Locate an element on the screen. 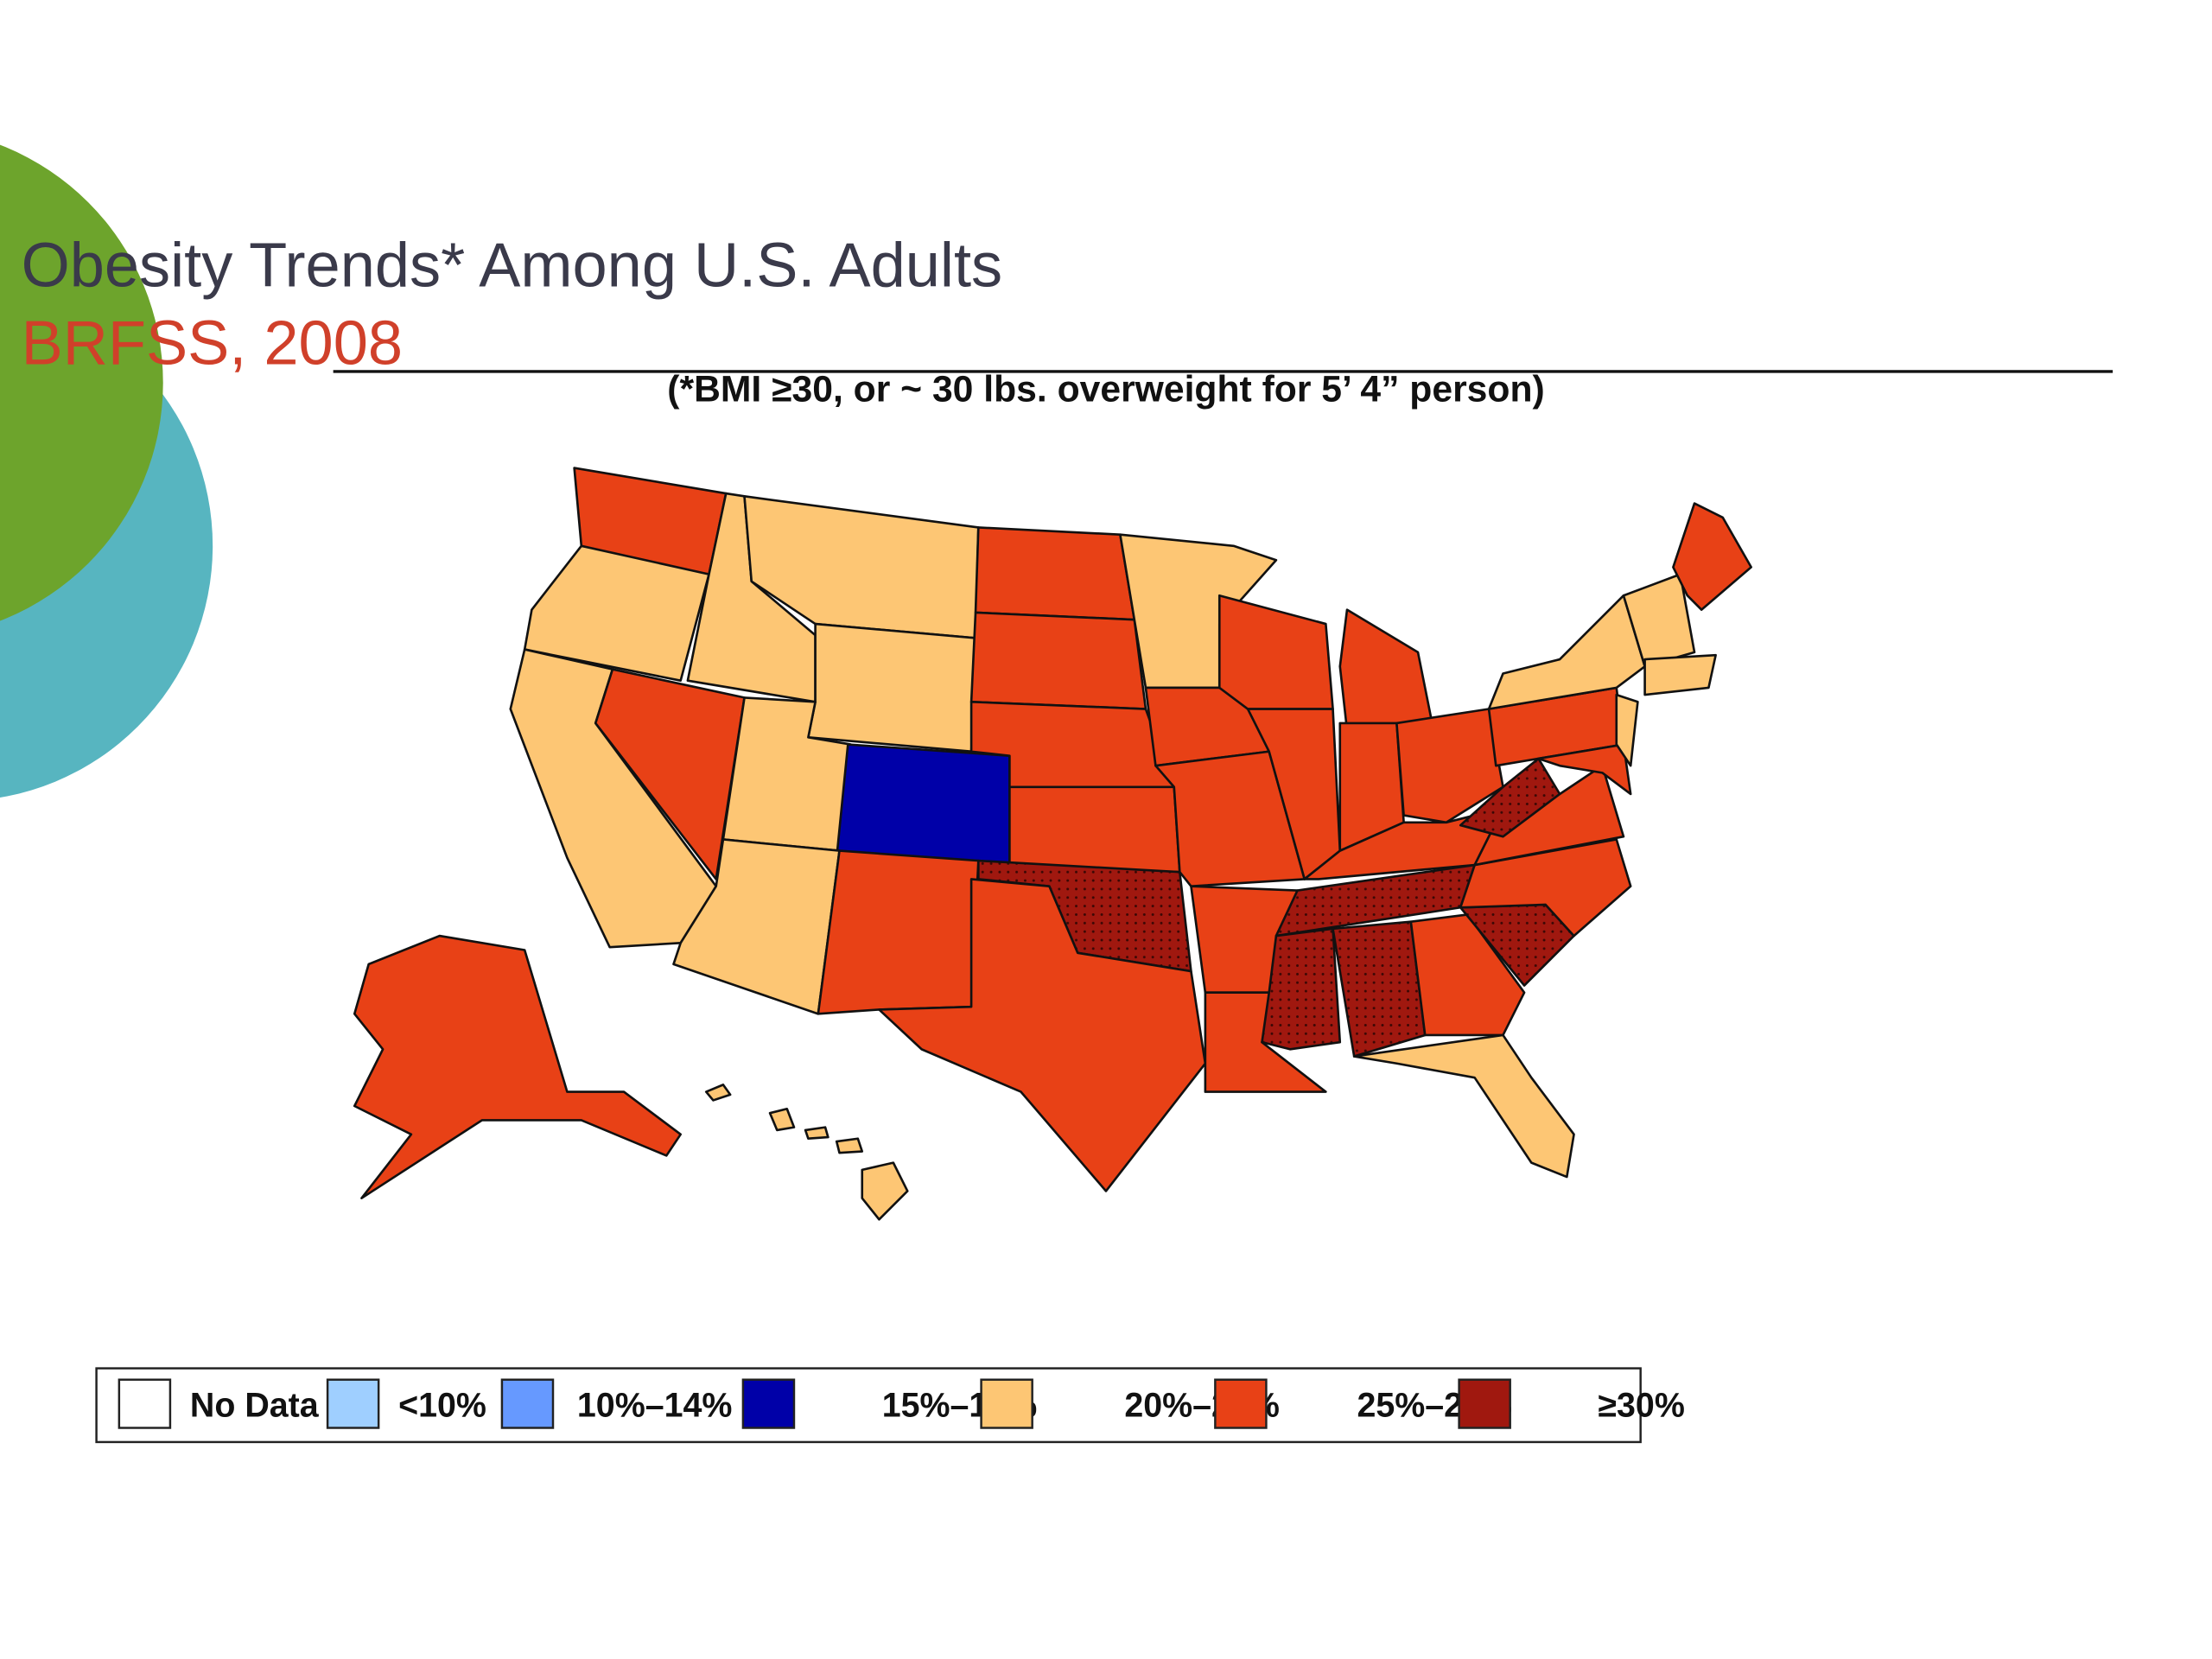 This screenshot has height=1659, width=2212. legend-label: <10% is located at coordinates (442, 1405).